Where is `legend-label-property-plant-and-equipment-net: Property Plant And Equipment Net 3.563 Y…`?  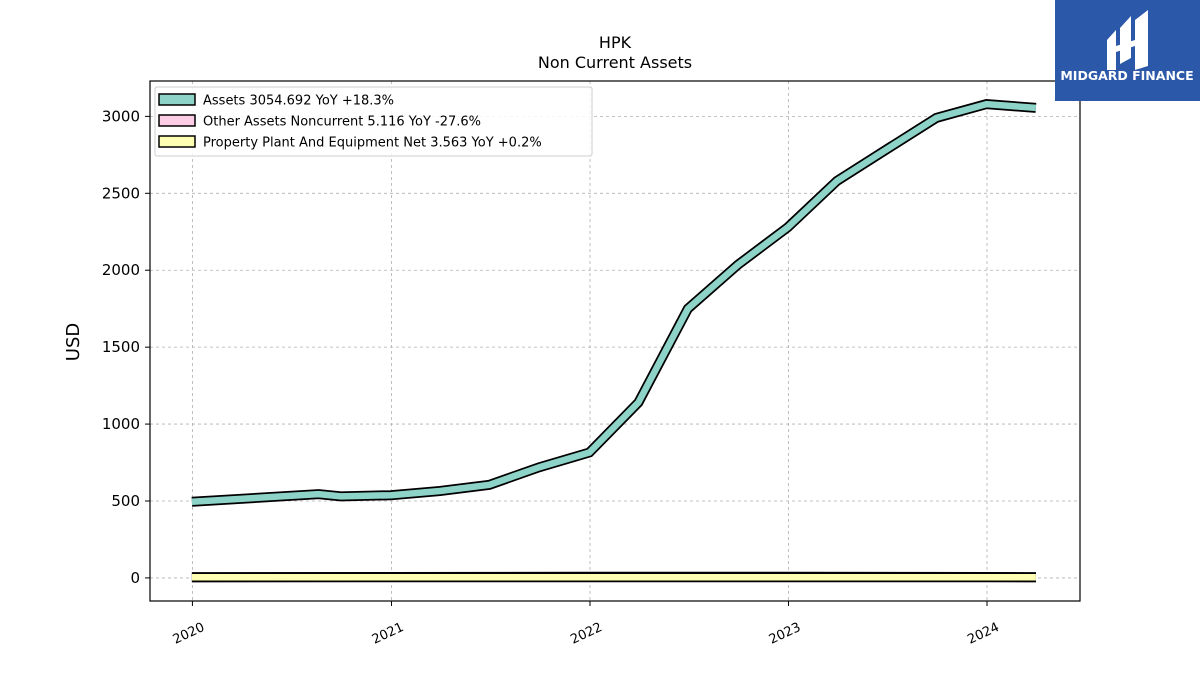 legend-label-property-plant-and-equipment-net: Property Plant And Equipment Net 3.563 Y… is located at coordinates (372, 143).